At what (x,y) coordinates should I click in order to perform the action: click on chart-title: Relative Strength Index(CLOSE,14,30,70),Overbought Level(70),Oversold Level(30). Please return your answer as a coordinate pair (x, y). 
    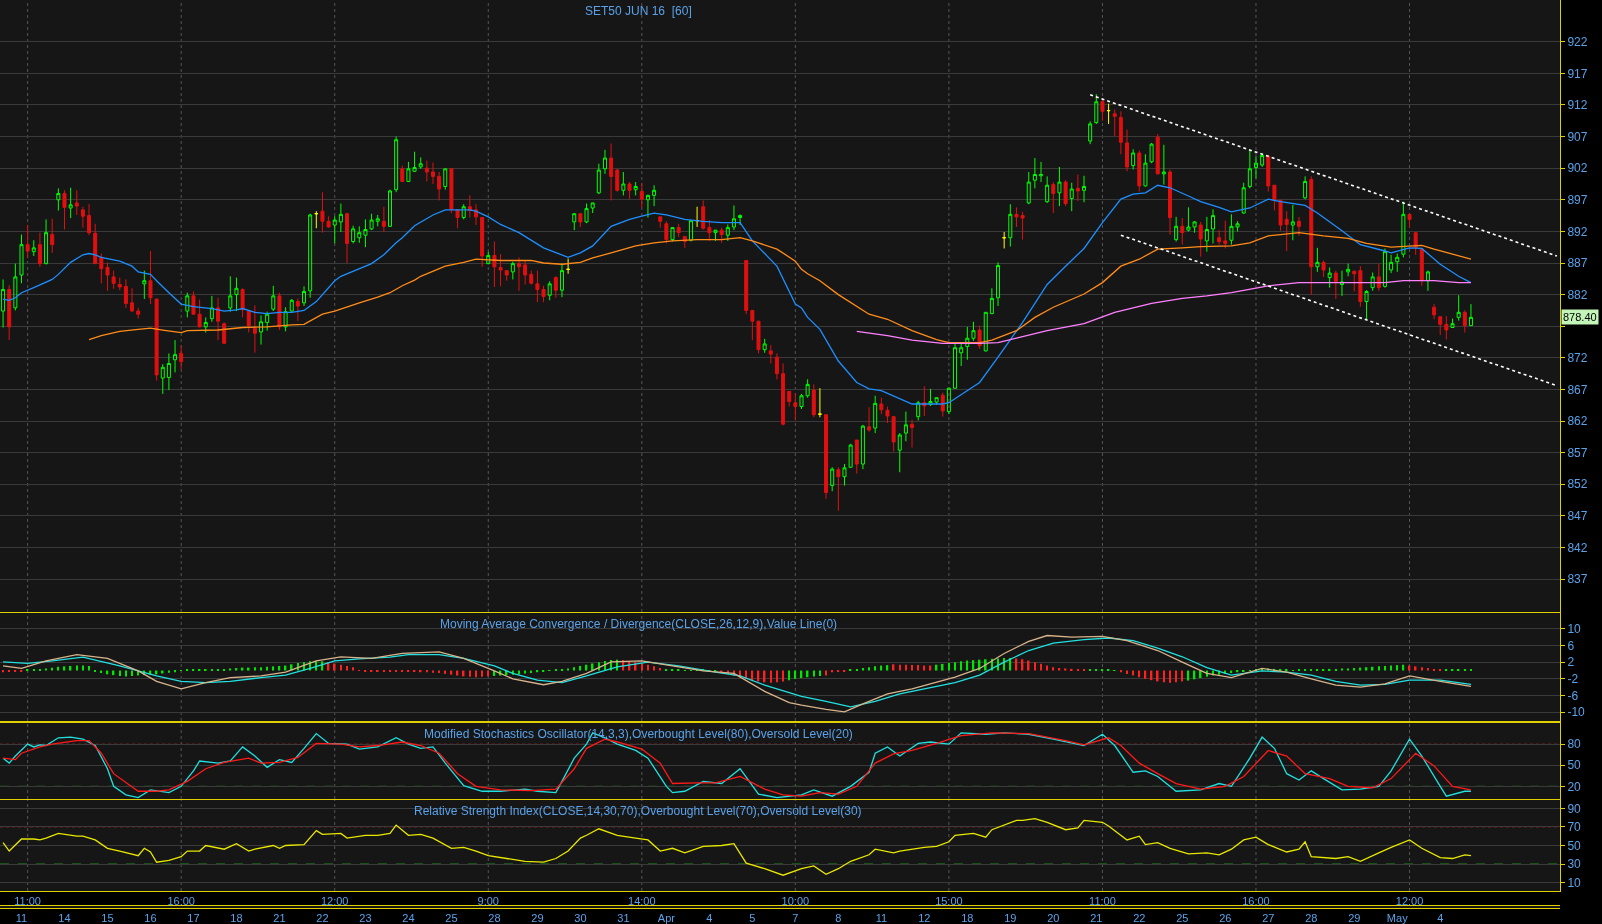
    Looking at the image, I should click on (638, 811).